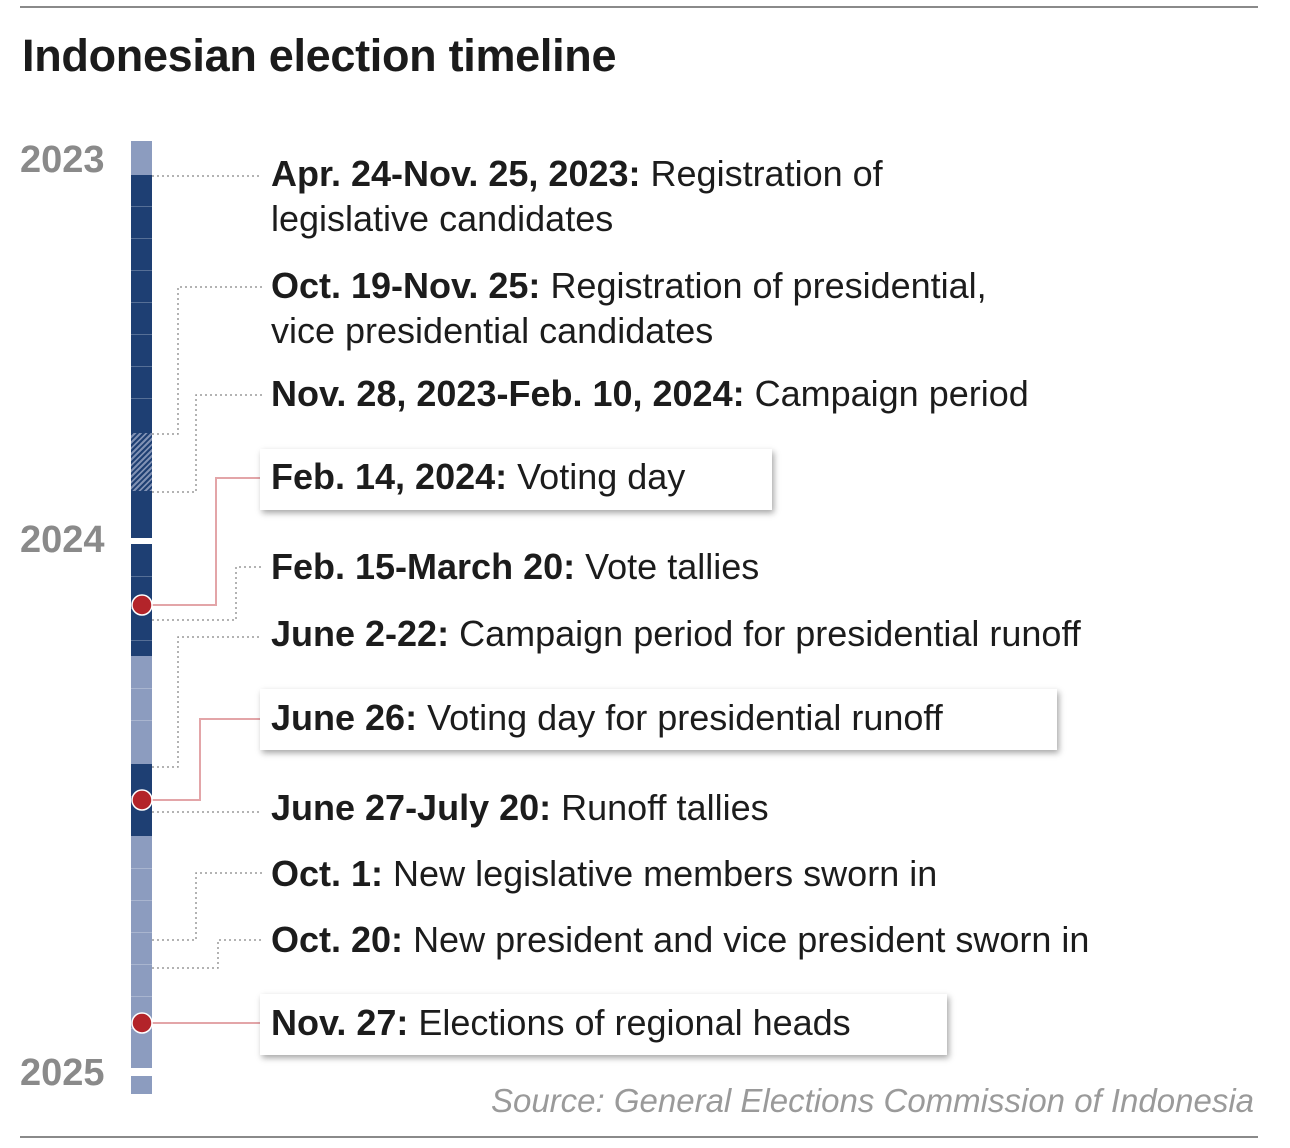 The image size is (1290, 1148). Describe the element at coordinates (141, 514) in the screenshot. I see `bar-segment-late-campaign` at that location.